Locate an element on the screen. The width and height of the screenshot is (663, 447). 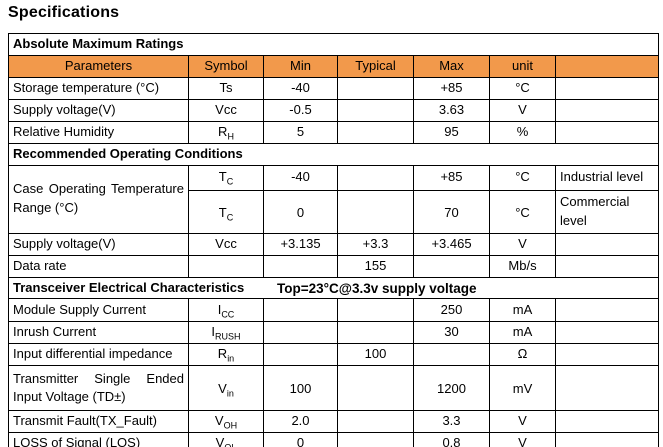
min-cell: 2.0 is located at coordinates (300, 422).